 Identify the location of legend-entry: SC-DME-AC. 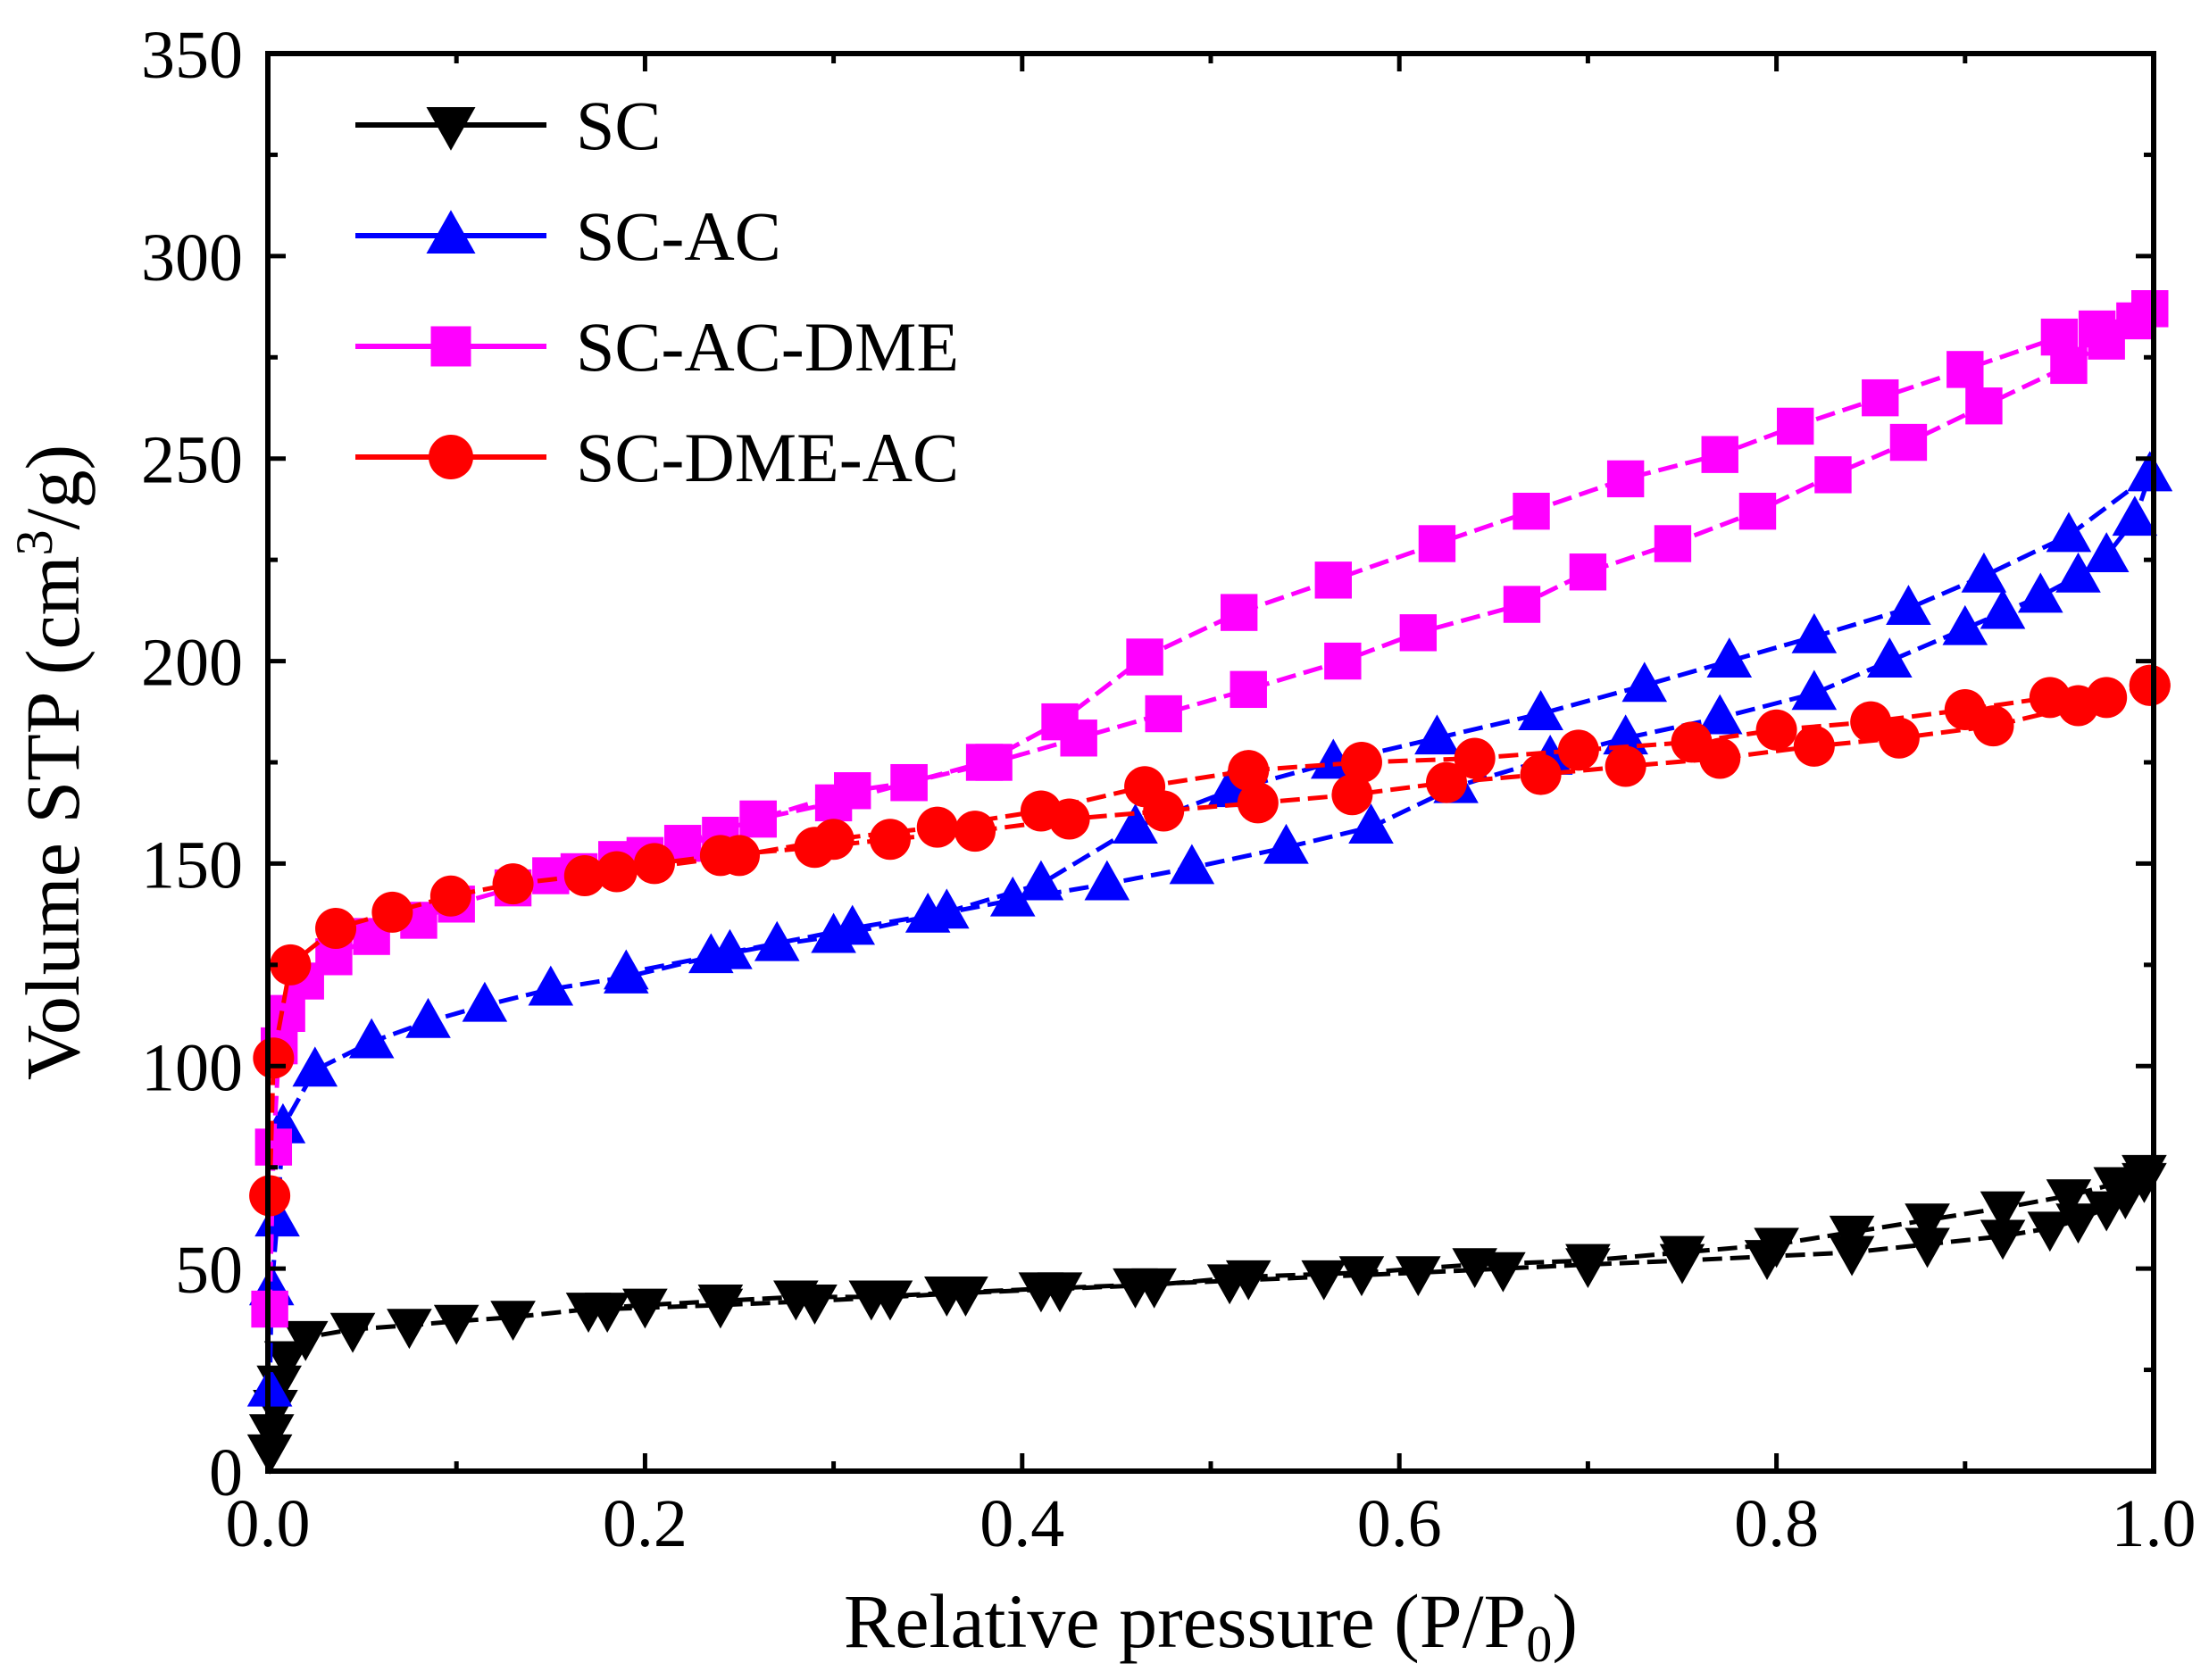
(657, 457).